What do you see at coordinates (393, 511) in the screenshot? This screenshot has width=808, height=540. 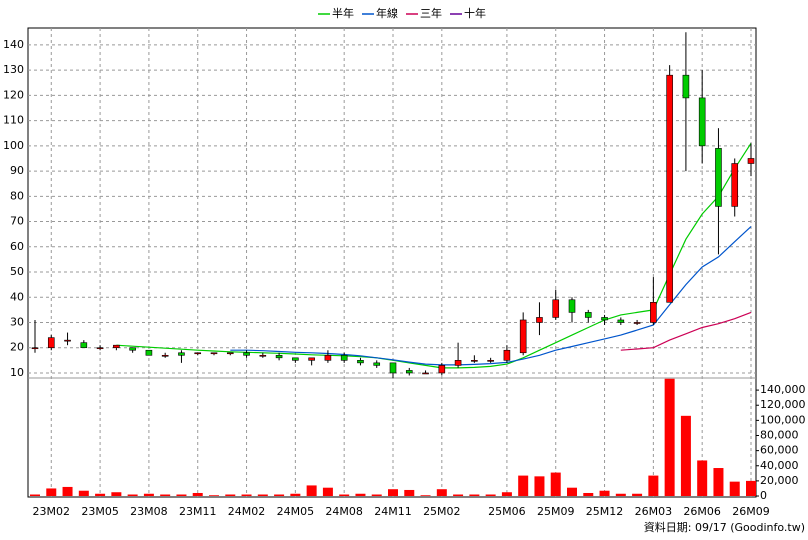 I see `x-tick-label: 24M11` at bounding box center [393, 511].